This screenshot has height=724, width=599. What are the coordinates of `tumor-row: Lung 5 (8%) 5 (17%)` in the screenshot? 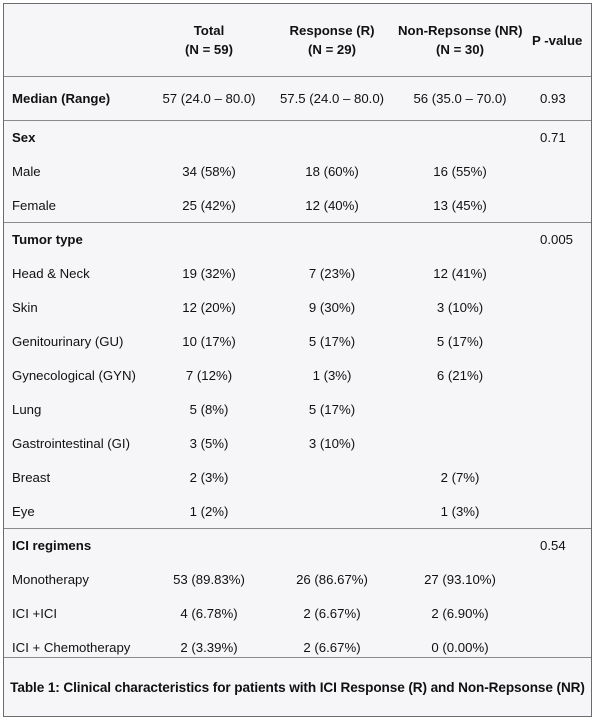 It's located at (297, 410).